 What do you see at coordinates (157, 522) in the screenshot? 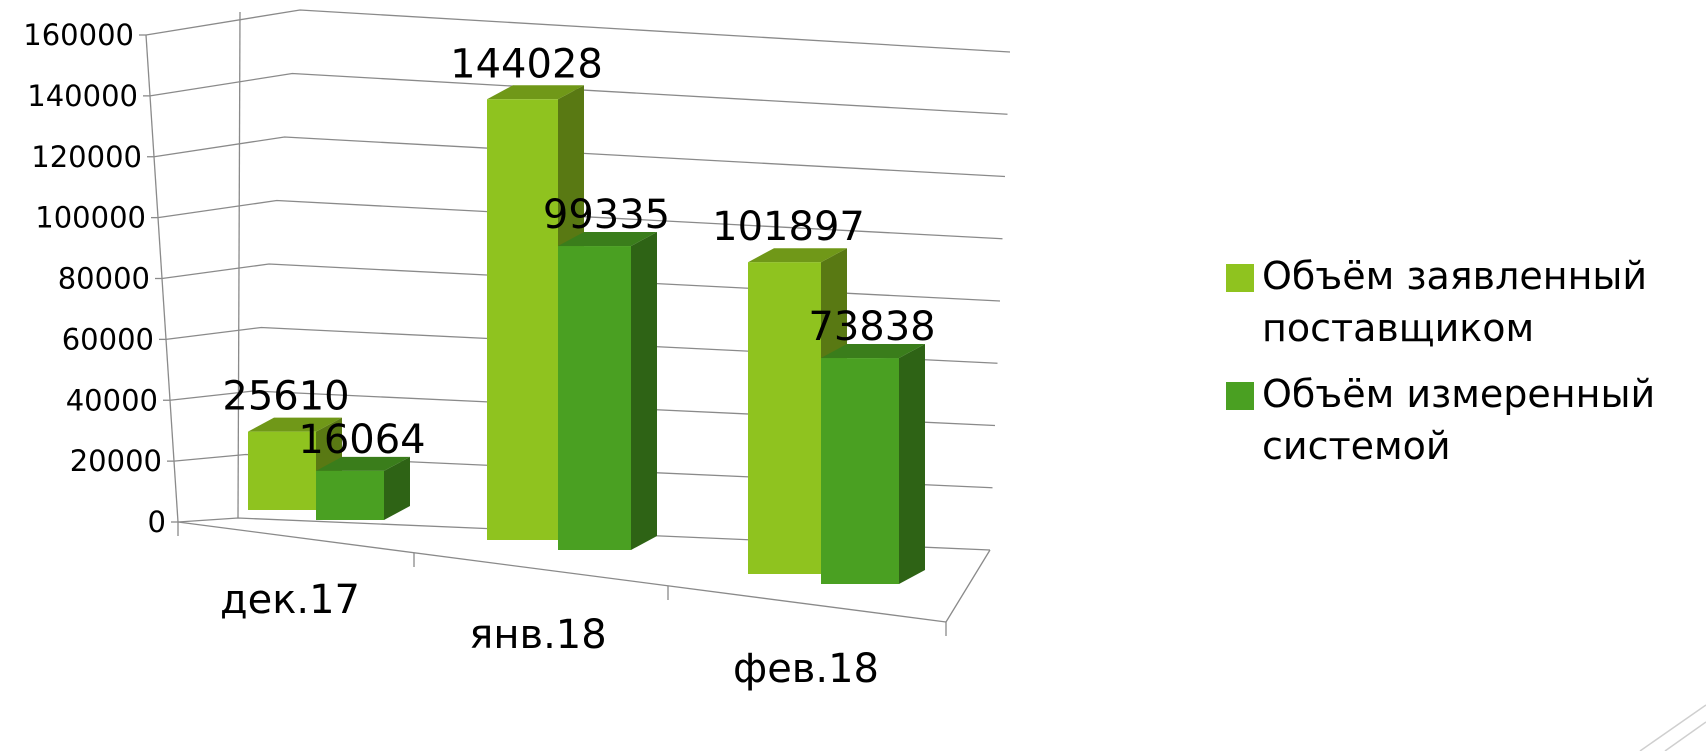
I see `y-tick-label: 0` at bounding box center [157, 522].